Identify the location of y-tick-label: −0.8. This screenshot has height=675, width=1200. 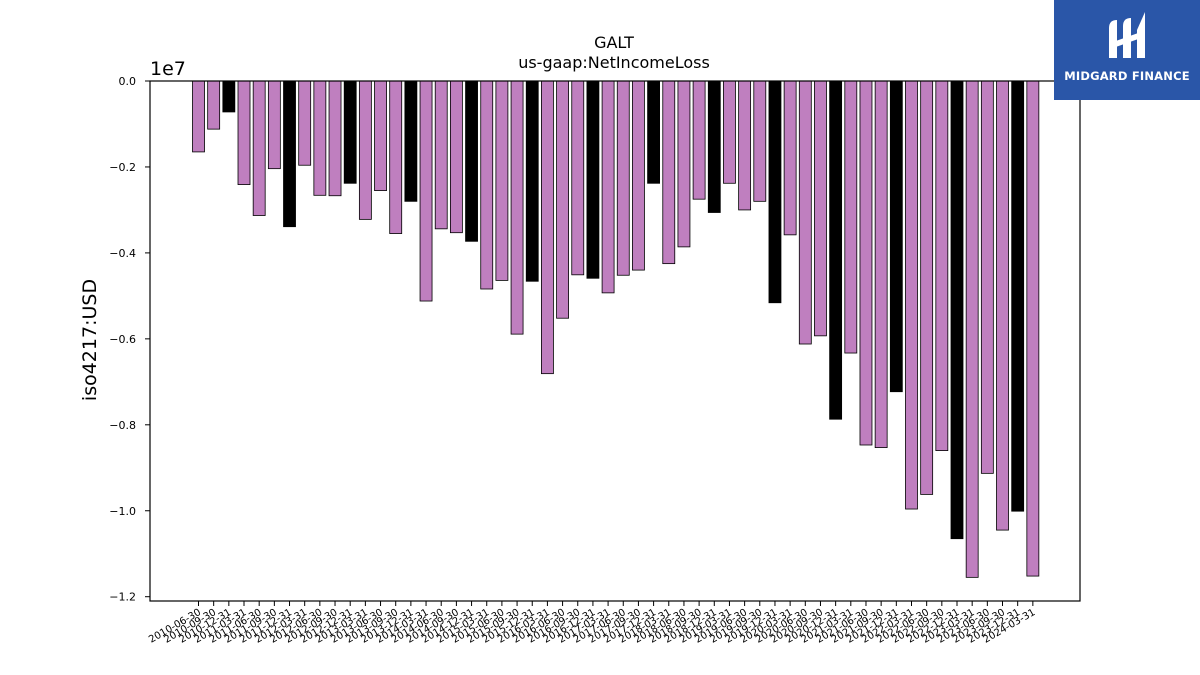
(122, 425).